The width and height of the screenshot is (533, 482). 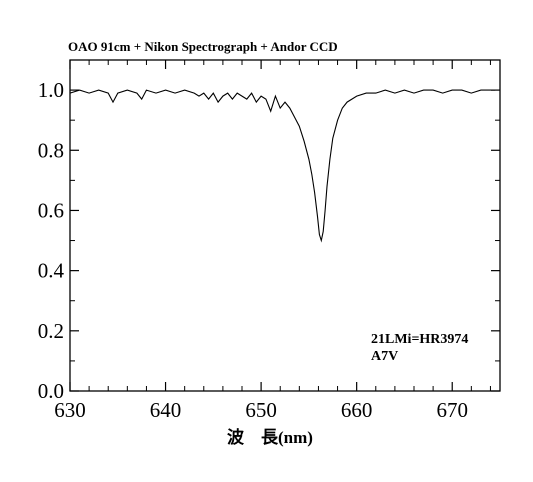 I want to click on x-tick-label: 660, so click(x=357, y=410).